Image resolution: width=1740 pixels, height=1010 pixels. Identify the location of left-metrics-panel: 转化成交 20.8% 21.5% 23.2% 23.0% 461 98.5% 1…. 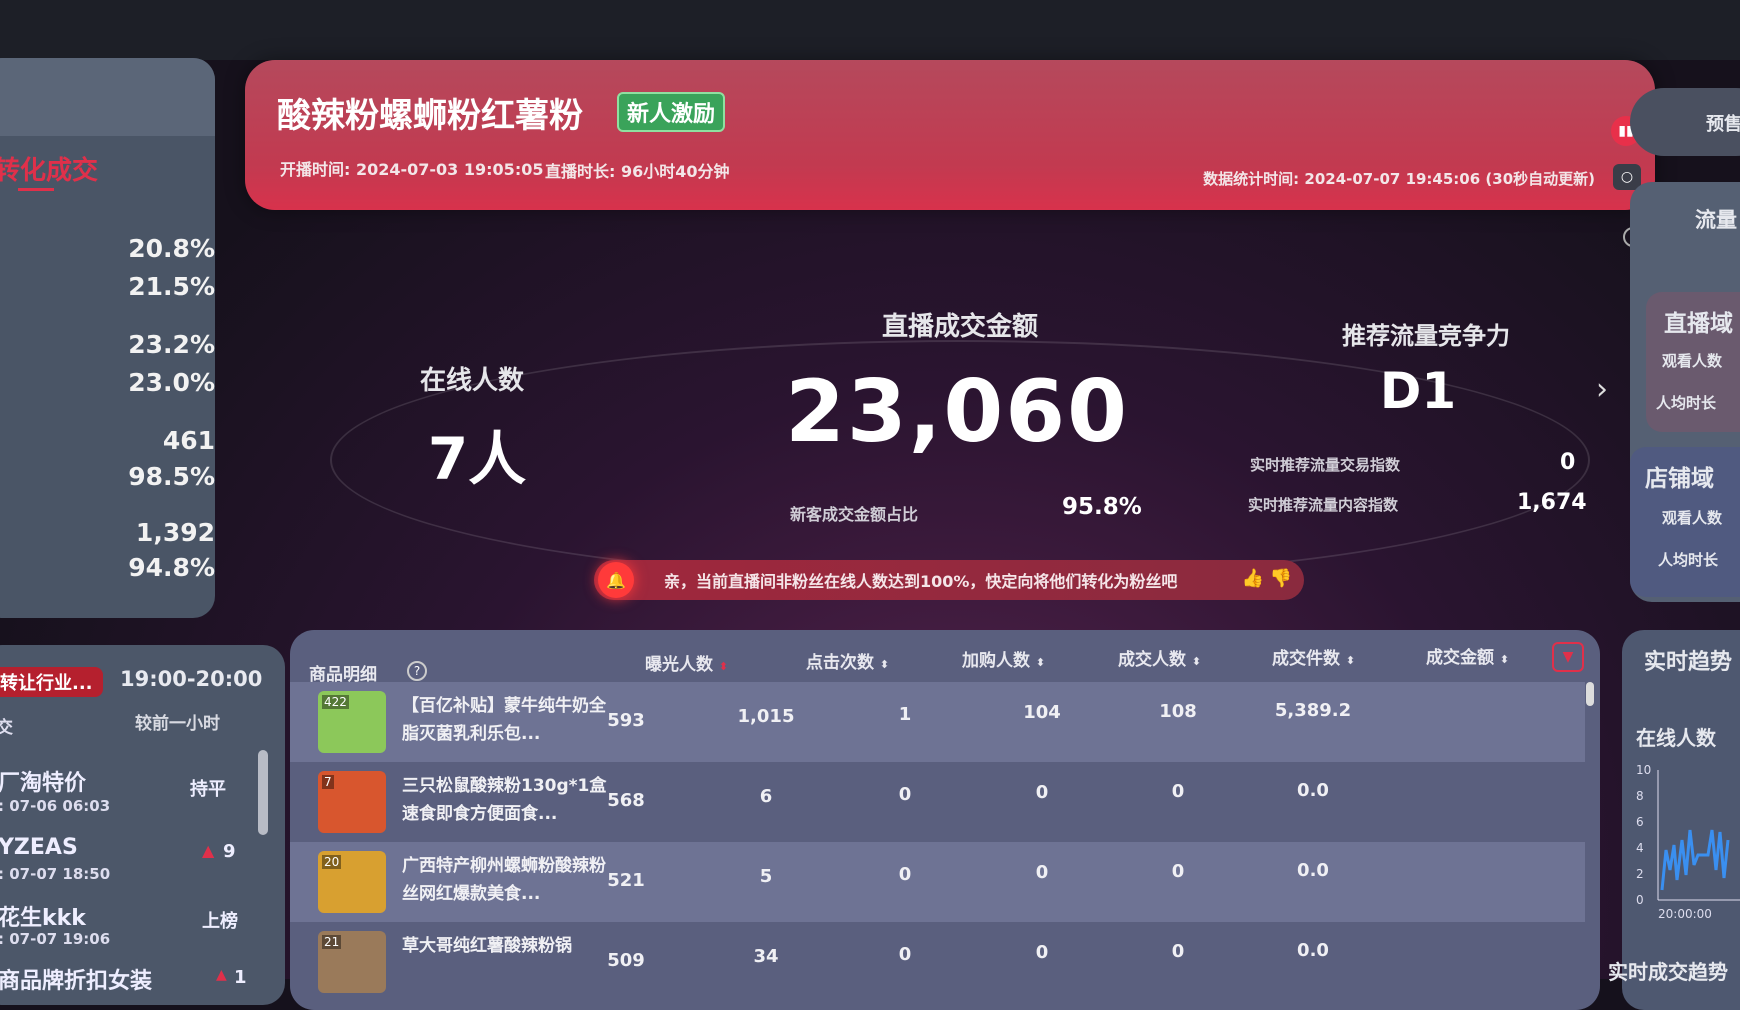
(107, 338).